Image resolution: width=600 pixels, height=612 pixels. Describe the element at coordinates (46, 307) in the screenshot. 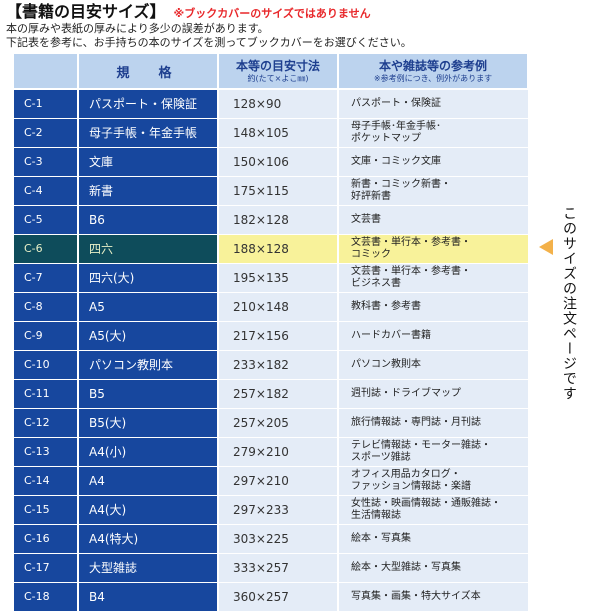

I see `row-code: C-8` at that location.